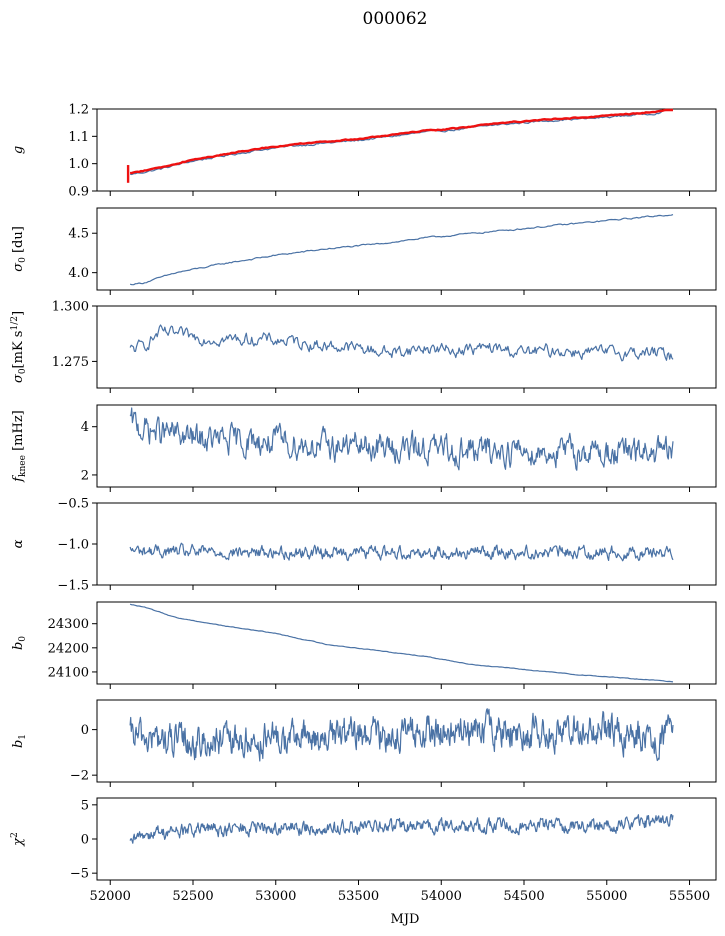  Describe the element at coordinates (15, 835) in the screenshot. I see `y-axis-label-part: 2` at that location.